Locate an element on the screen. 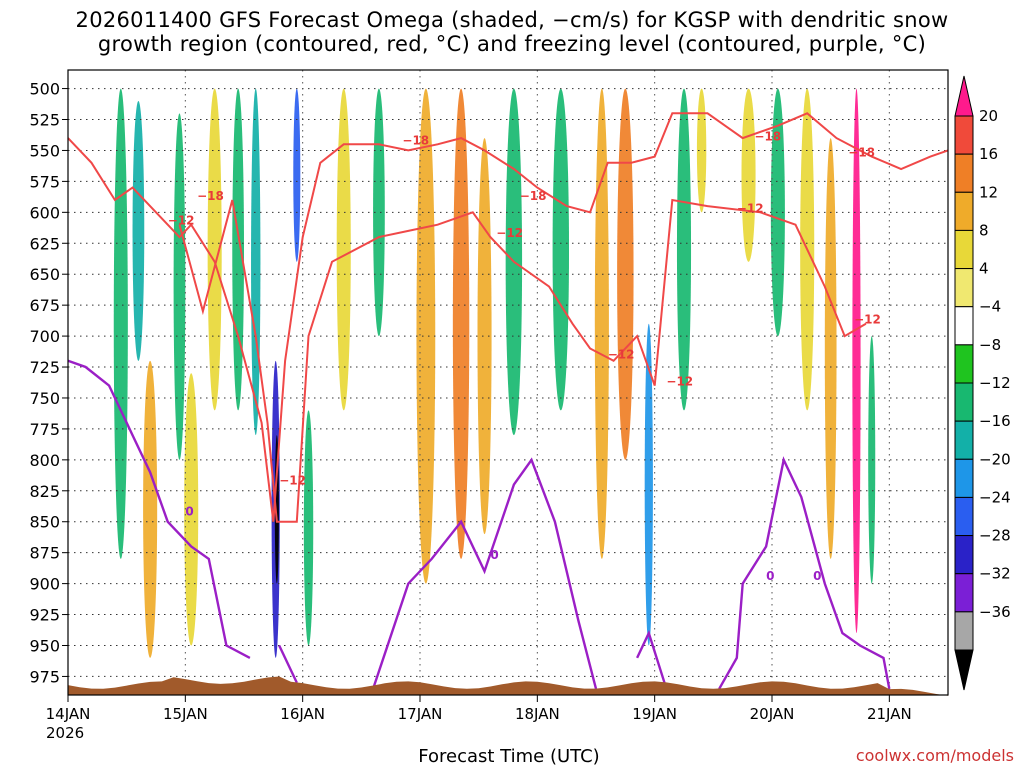 The image size is (1024, 768). colorbar-cap-top is located at coordinates (964, 96).